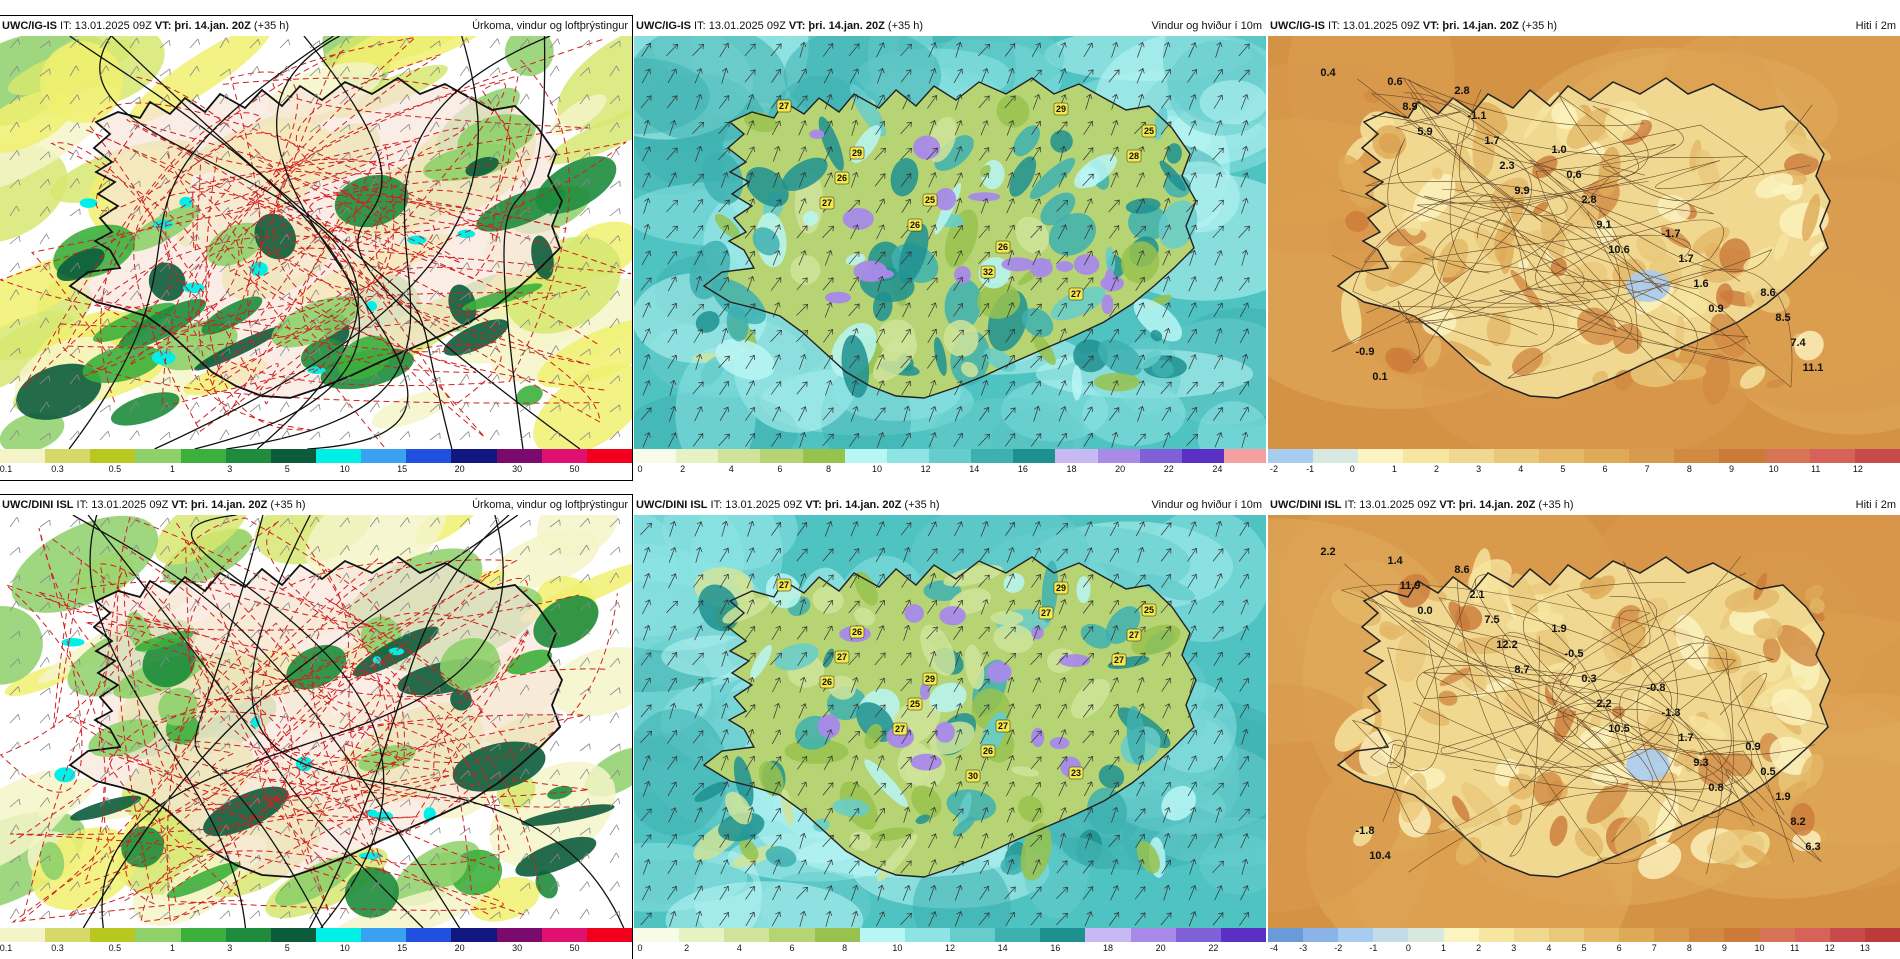 Image resolution: width=1900 pixels, height=959 pixels. What do you see at coordinates (1390, 505) in the screenshot?
I see `init-time: IT: 13.01.2025 09Z` at bounding box center [1390, 505].